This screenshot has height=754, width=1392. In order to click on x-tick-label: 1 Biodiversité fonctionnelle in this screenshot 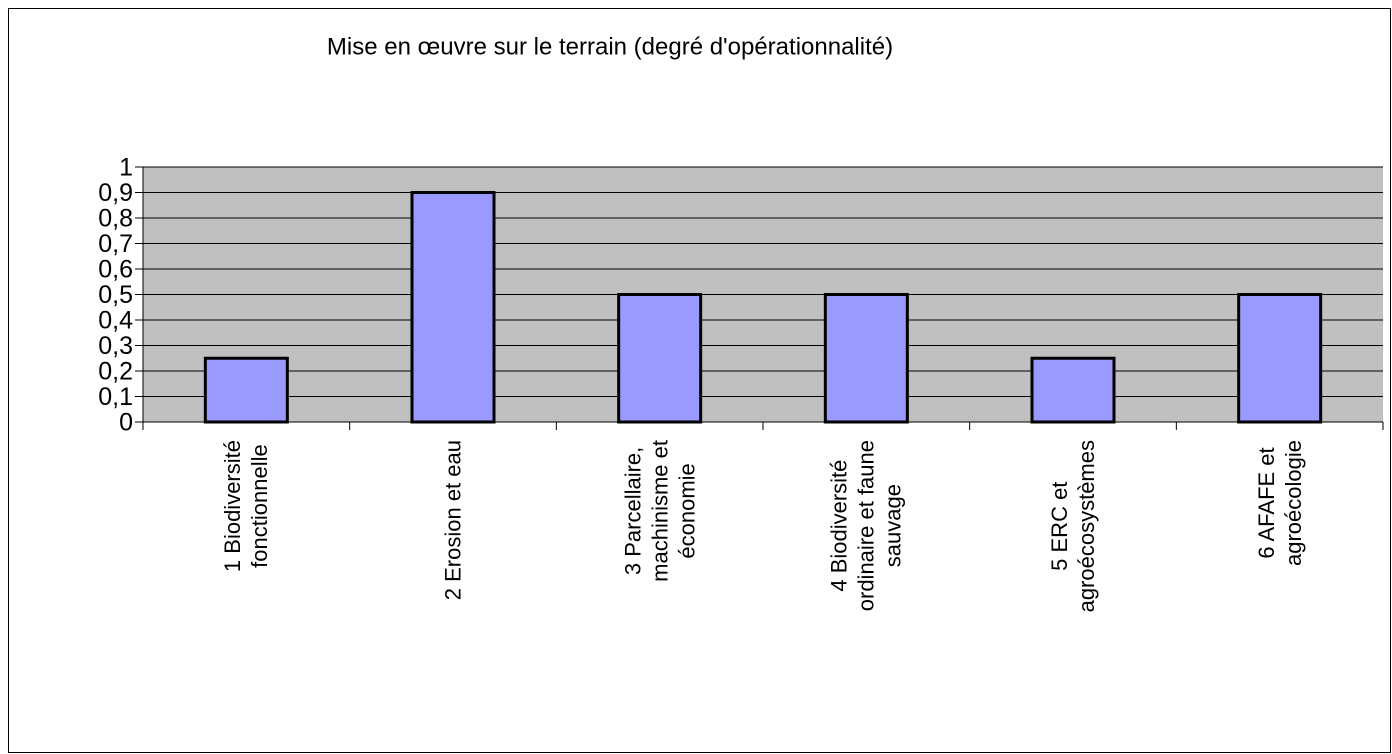, I will do `click(246, 506)`.